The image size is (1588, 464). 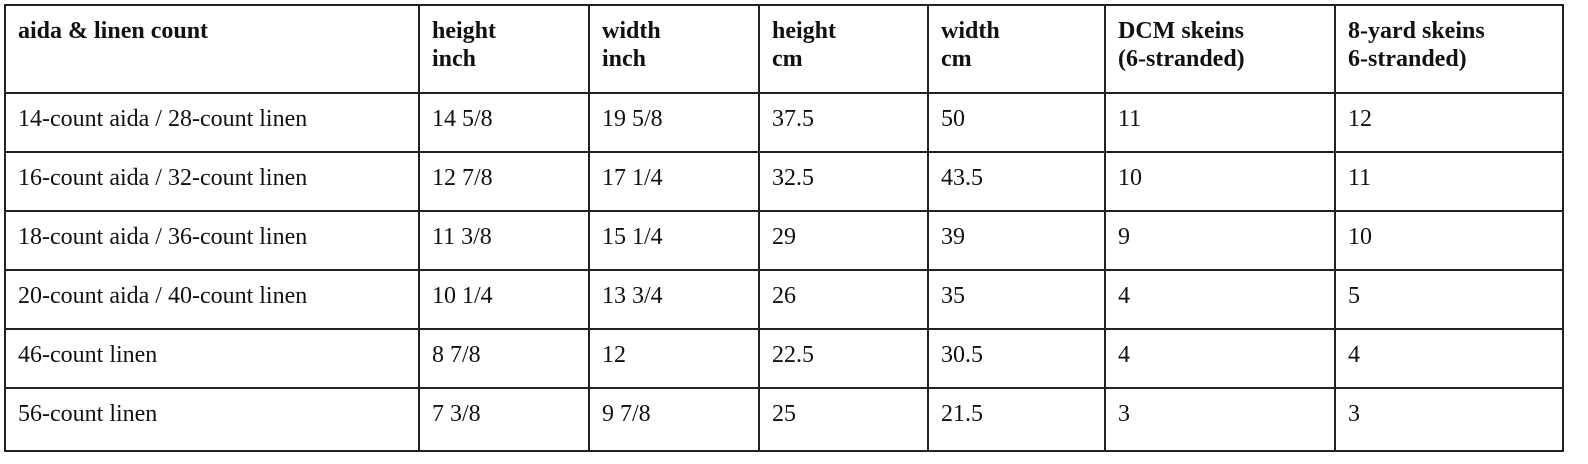 What do you see at coordinates (1016, 240) in the screenshot?
I see `table-cell: 39` at bounding box center [1016, 240].